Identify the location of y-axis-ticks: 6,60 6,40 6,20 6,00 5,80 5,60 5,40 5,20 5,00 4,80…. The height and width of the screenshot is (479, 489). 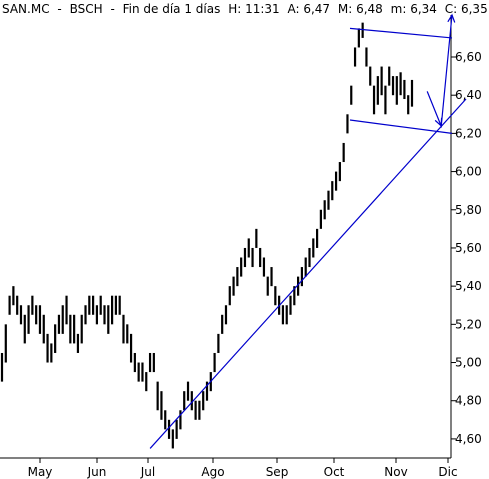
(466, 248).